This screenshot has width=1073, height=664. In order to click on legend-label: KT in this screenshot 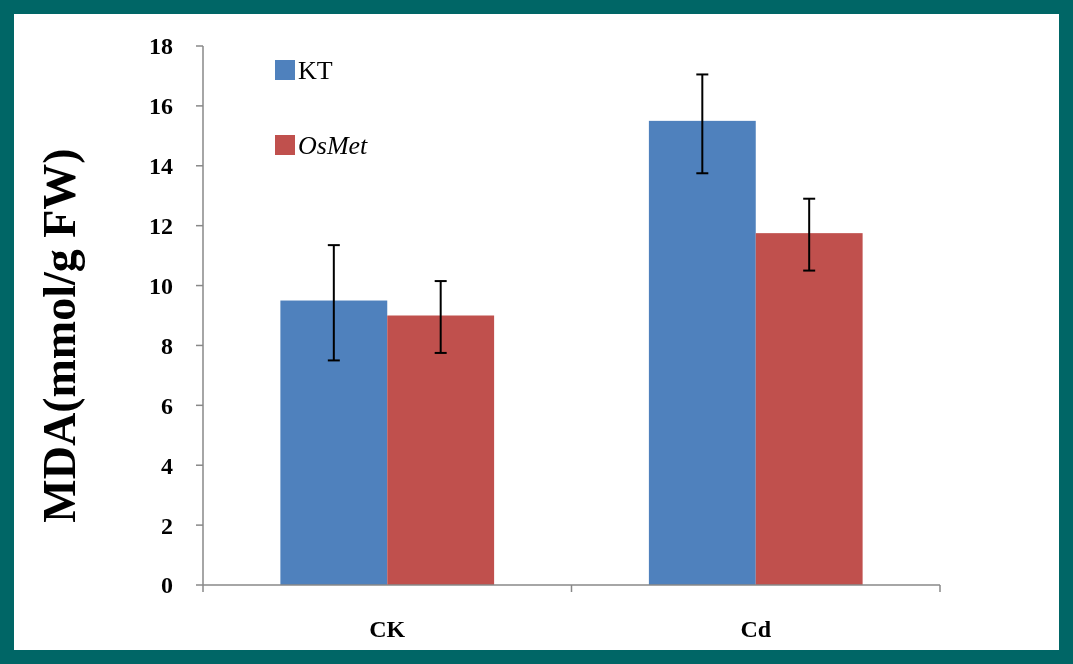, I will do `click(315, 71)`.